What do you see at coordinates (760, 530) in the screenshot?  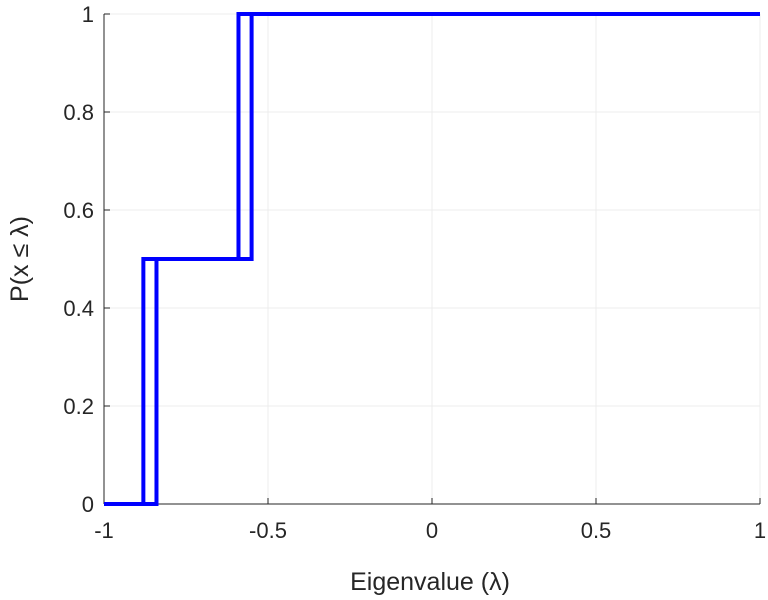 I see `x-tick-label: 1` at bounding box center [760, 530].